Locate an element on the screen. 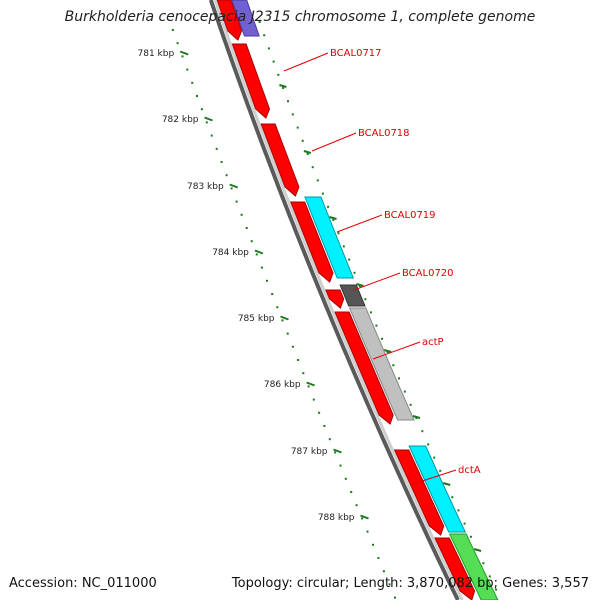 The width and height of the screenshot is (600, 600). feature-purple is located at coordinates (245, 18).